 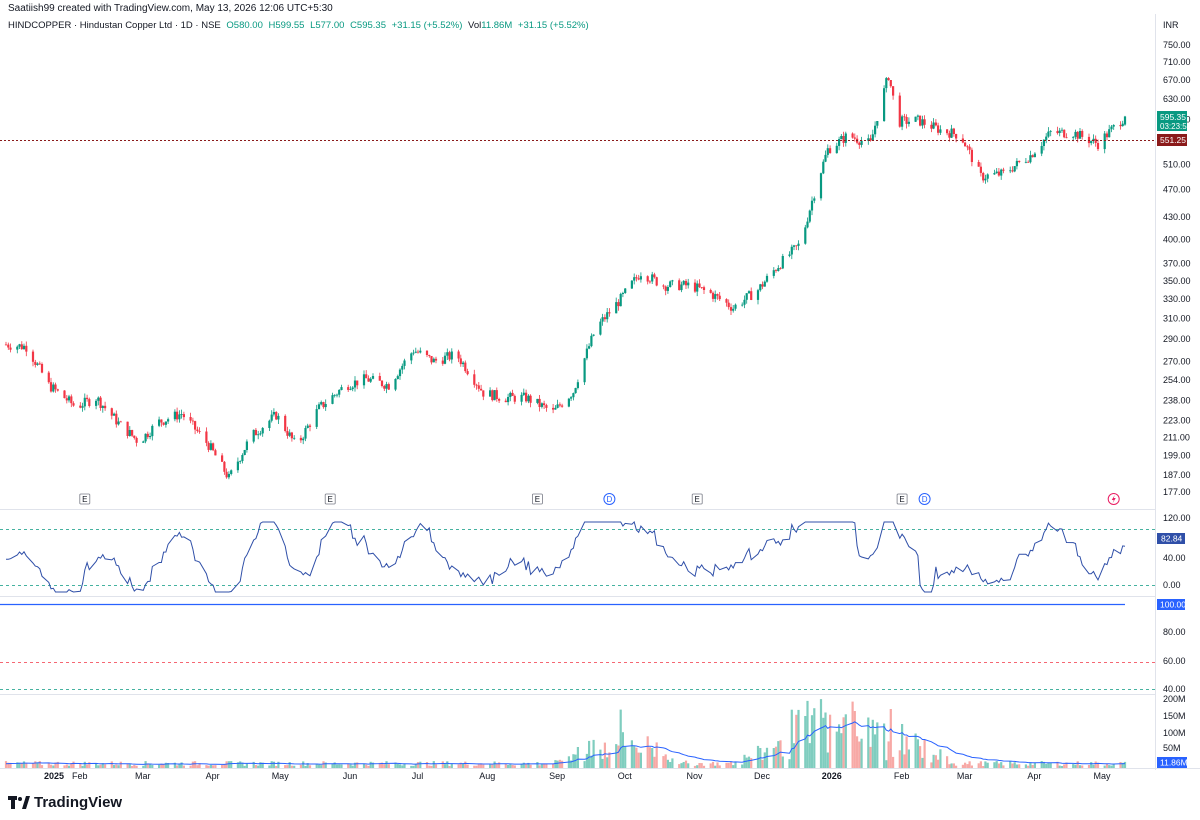 What do you see at coordinates (1113, 499) in the screenshot?
I see `lightning-icon` at bounding box center [1113, 499].